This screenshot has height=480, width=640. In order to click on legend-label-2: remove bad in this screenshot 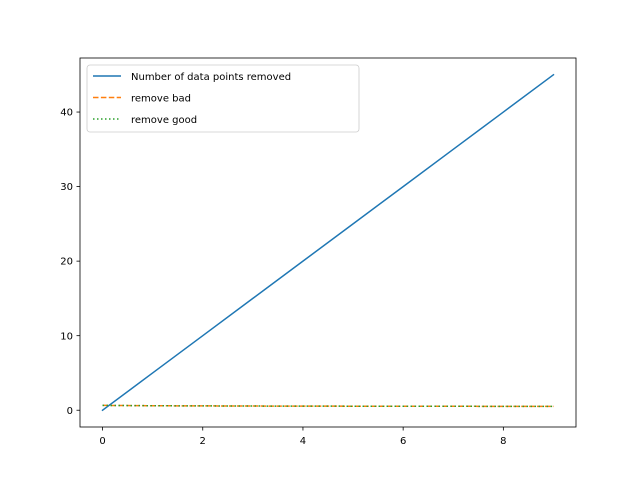, I will do `click(161, 99)`.